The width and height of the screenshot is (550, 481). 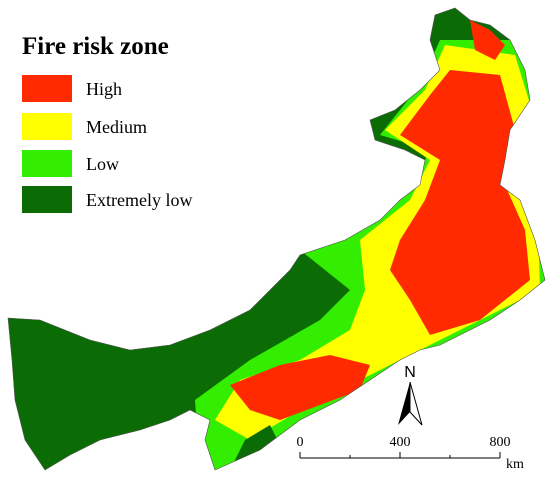 I want to click on scale-label: 400, so click(x=400, y=442).